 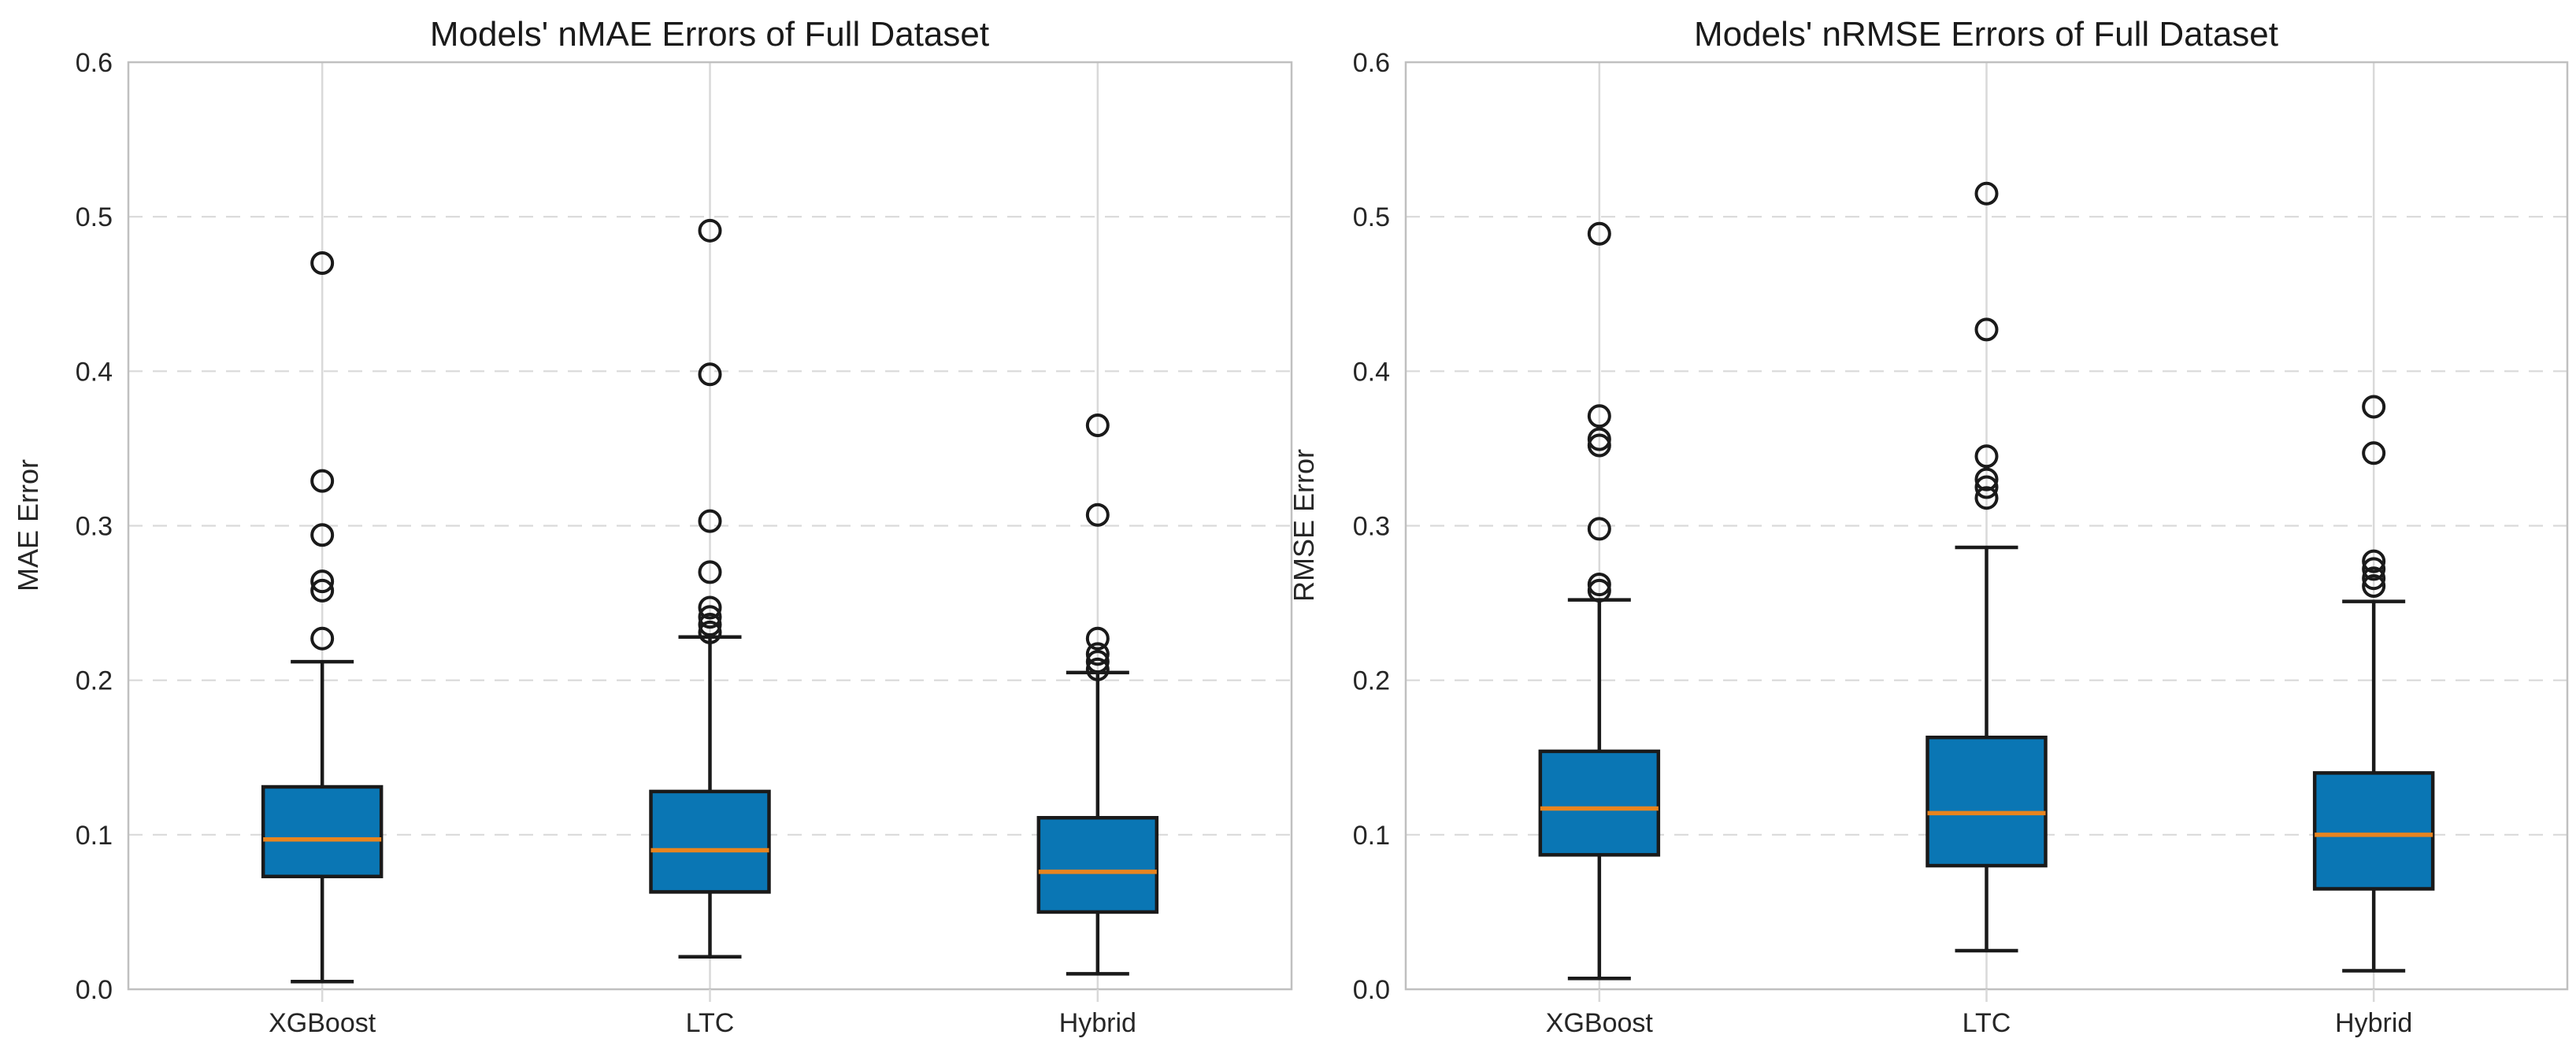 I want to click on right-chart-title: Models' nRMSE Errors of Full Dataset, so click(x=1986, y=35).